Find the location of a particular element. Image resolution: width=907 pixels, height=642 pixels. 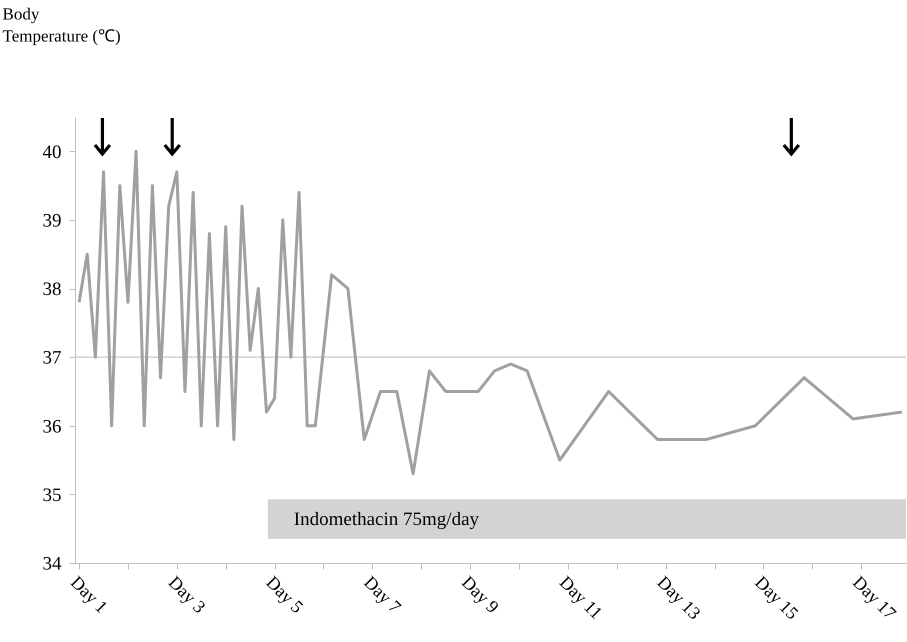

y-tick-label: 37 is located at coordinates (52, 358).